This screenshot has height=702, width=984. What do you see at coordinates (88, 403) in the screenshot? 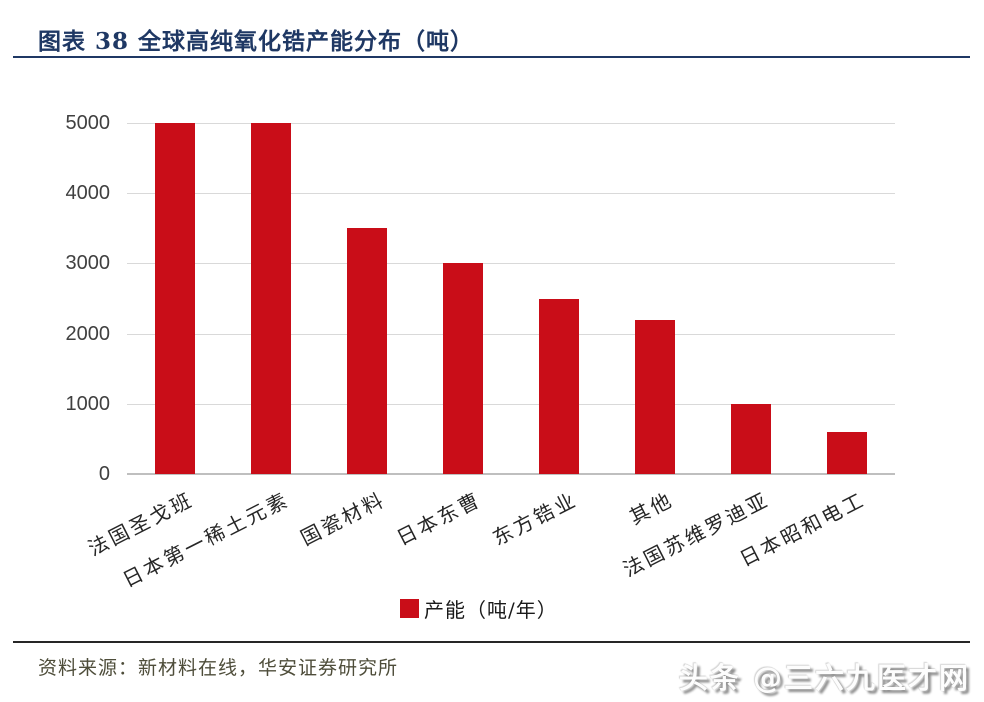
I see `y-axis-tick-label: 1000` at bounding box center [88, 403].